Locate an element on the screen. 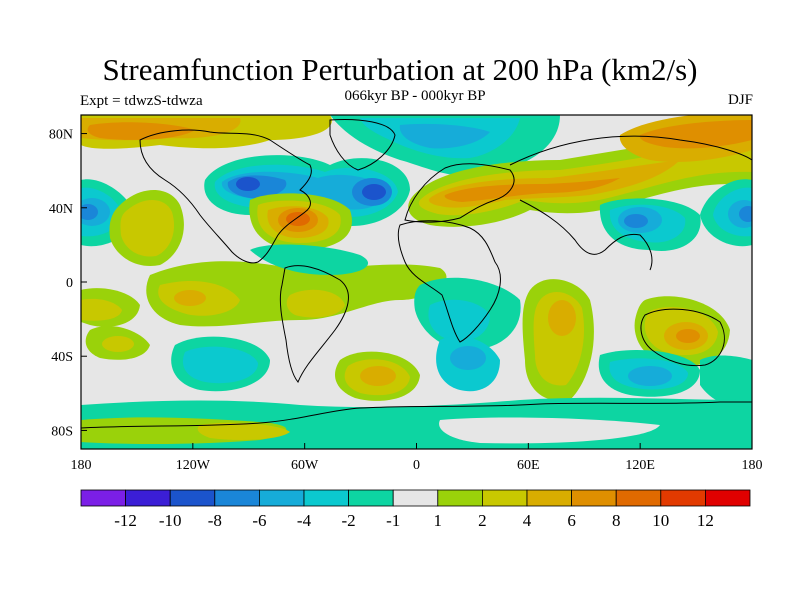 The width and height of the screenshot is (800, 600). negative-anomaly-south-pacific is located at coordinates (295, 368).